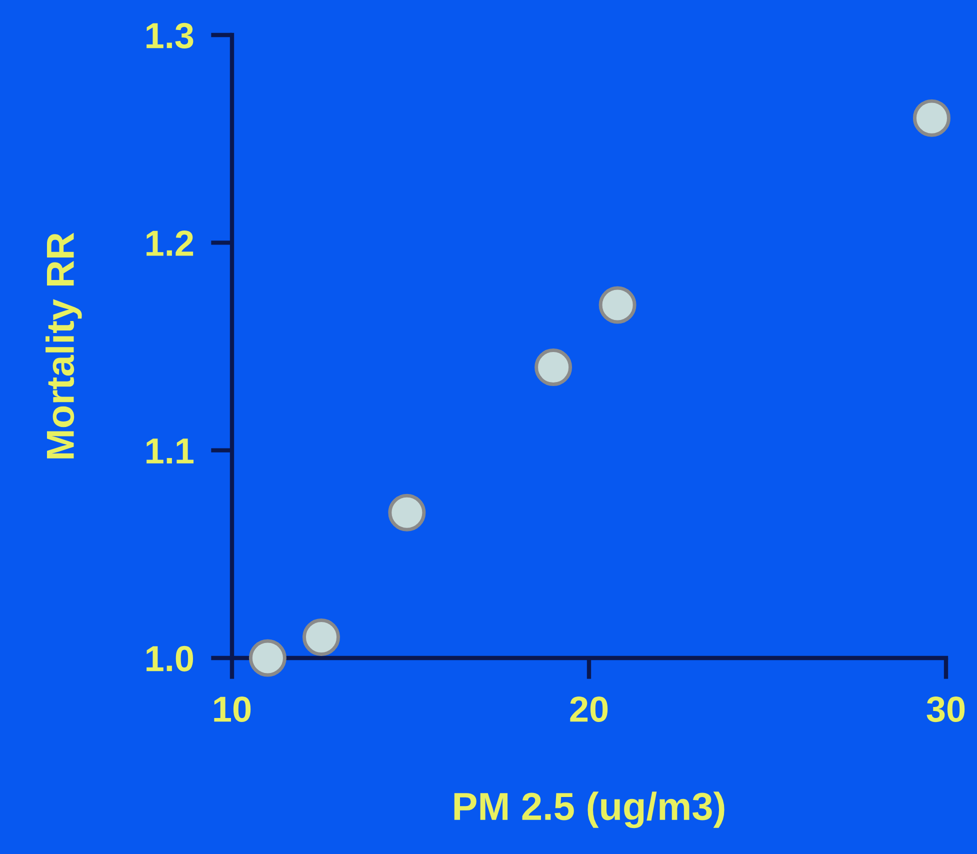  What do you see at coordinates (945, 709) in the screenshot?
I see `x-tick-label: 30` at bounding box center [945, 709].